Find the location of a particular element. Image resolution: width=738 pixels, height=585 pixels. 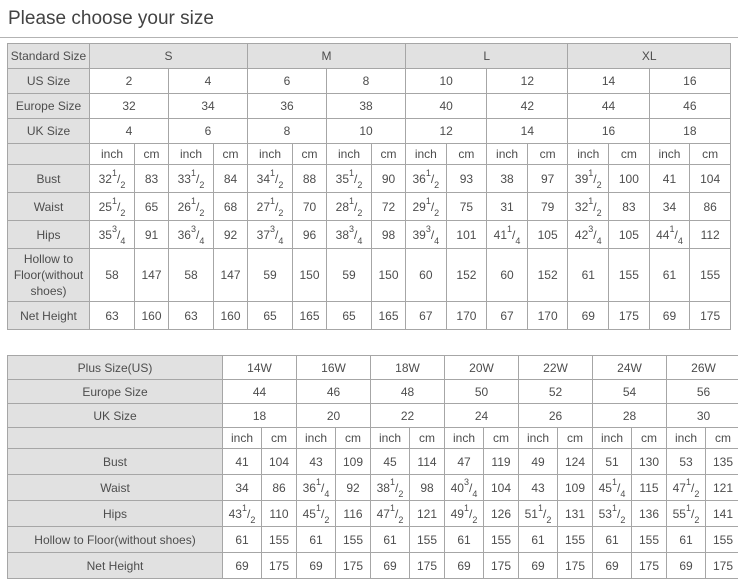

measurement-value-cell: 341/2 is located at coordinates (270, 179).